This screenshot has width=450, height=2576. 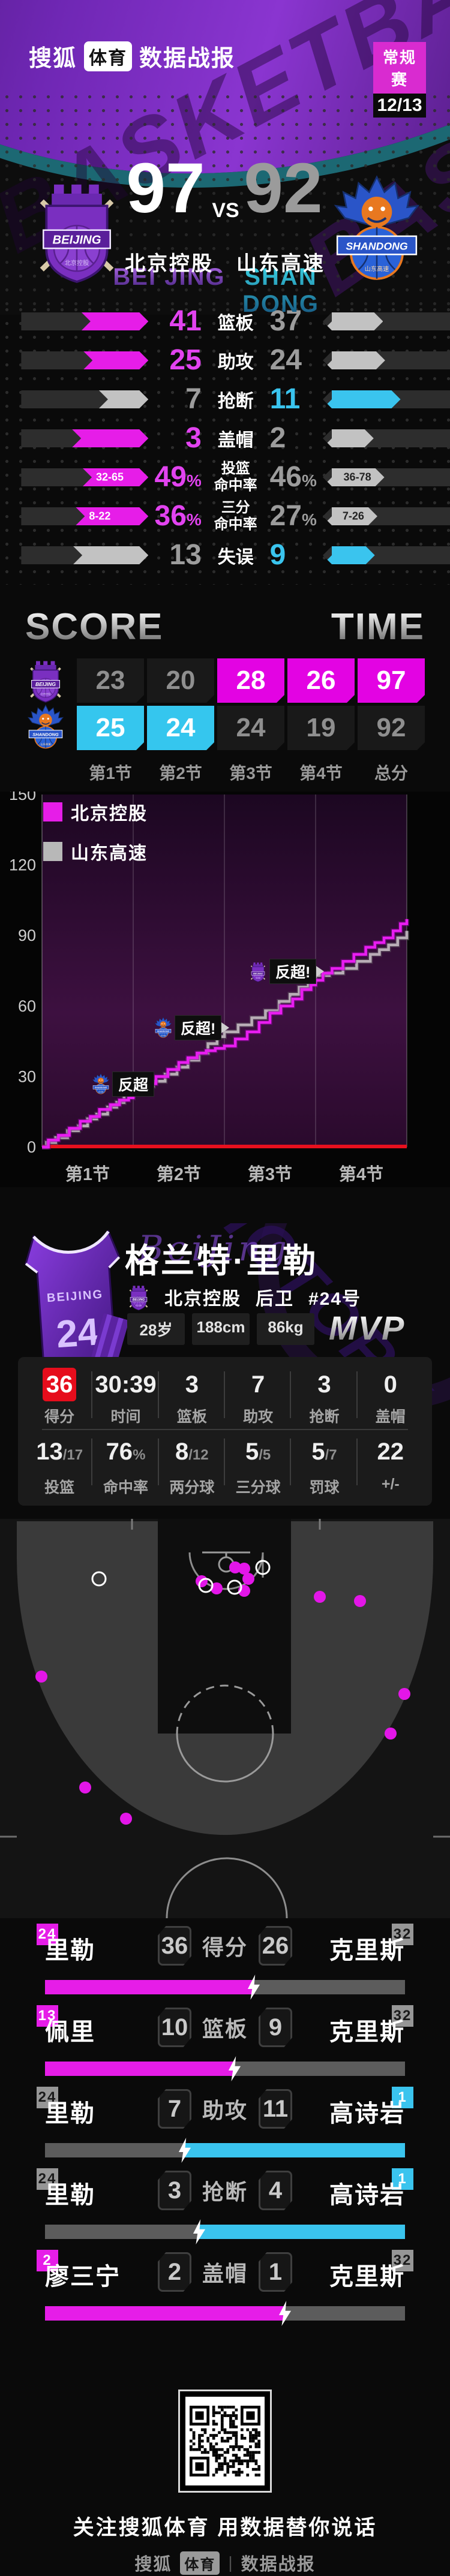 I want to click on mvp-stat-label: 助攻, so click(x=258, y=1417).